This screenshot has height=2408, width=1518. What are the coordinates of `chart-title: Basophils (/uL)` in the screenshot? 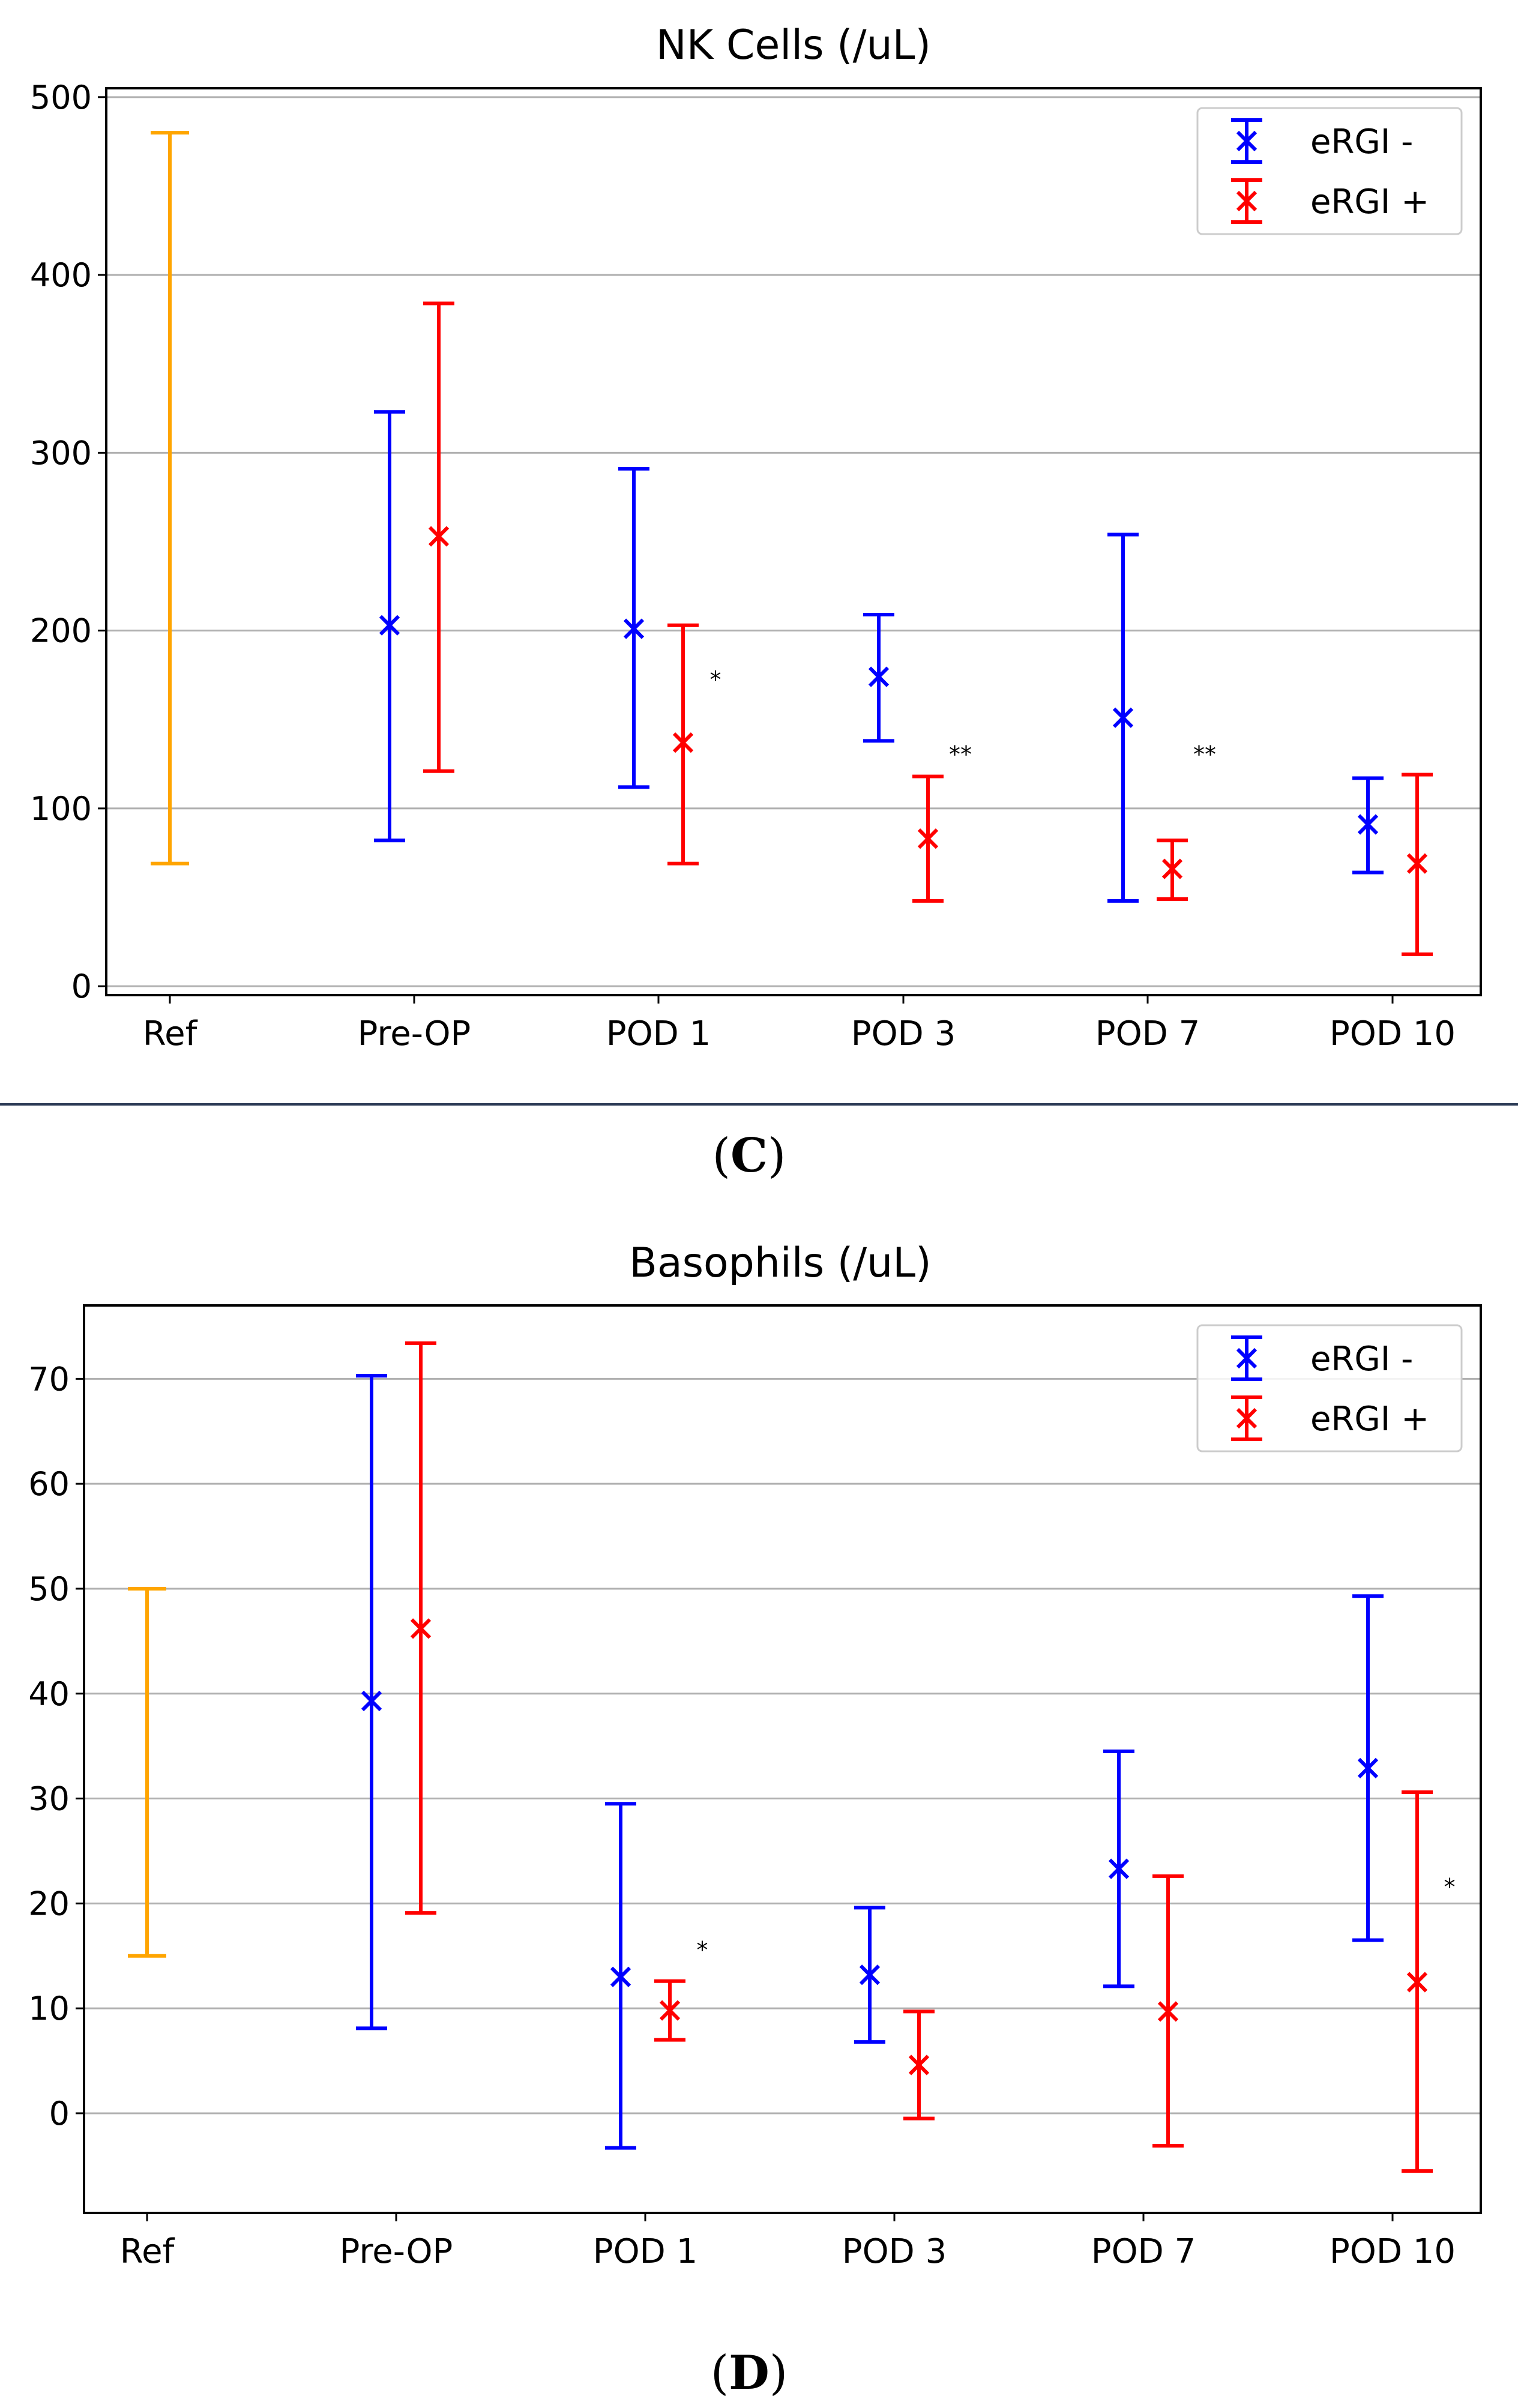 It's located at (780, 1263).